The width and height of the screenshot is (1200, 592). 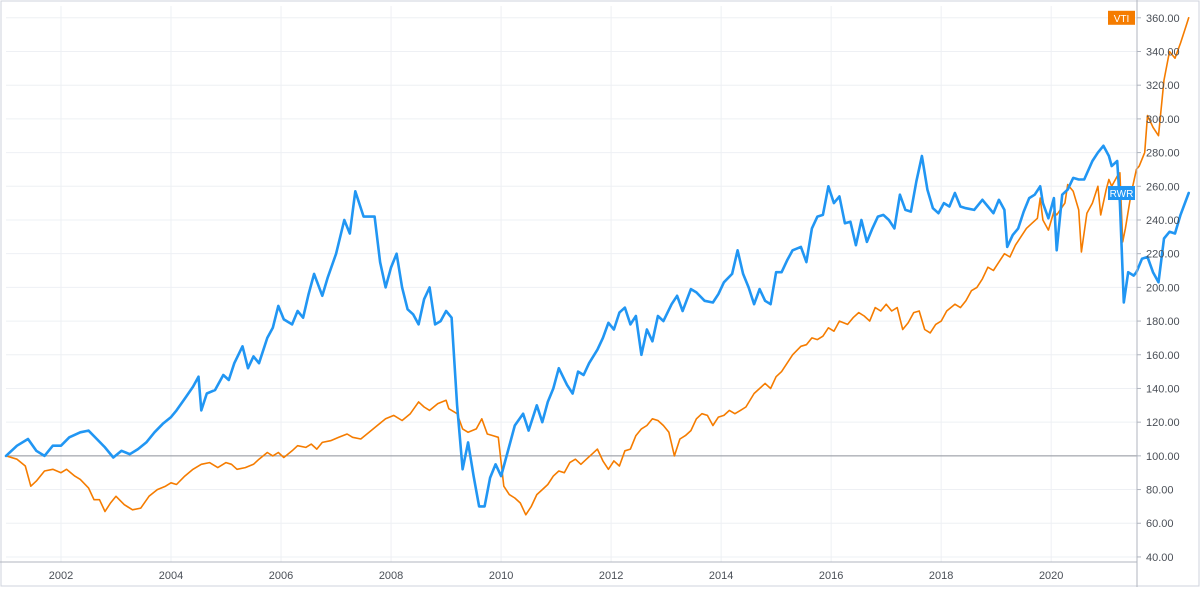 What do you see at coordinates (1163, 288) in the screenshot?
I see `y-tick-label: 200.00` at bounding box center [1163, 288].